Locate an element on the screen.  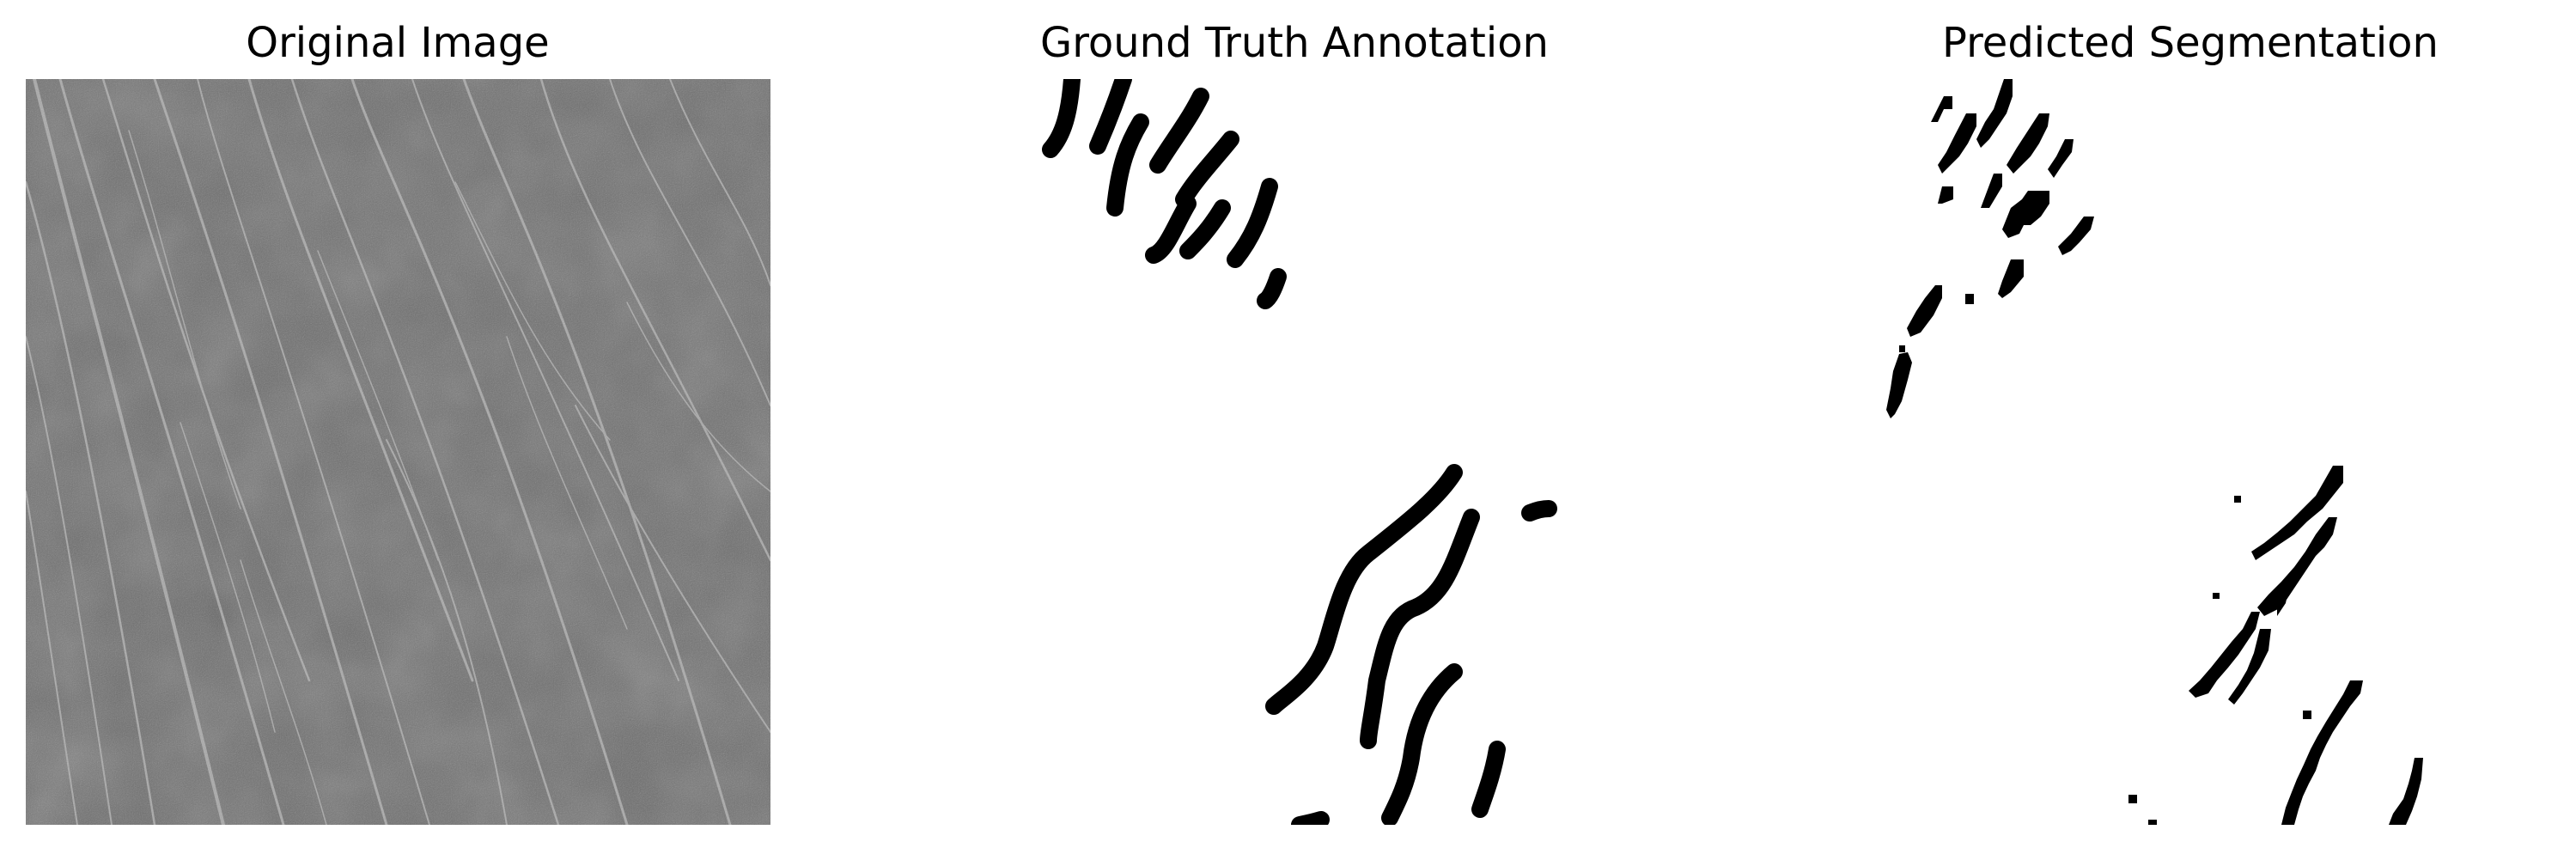
predicted-segmentation-title: Predicted Segmentation is located at coordinates (2190, 43).